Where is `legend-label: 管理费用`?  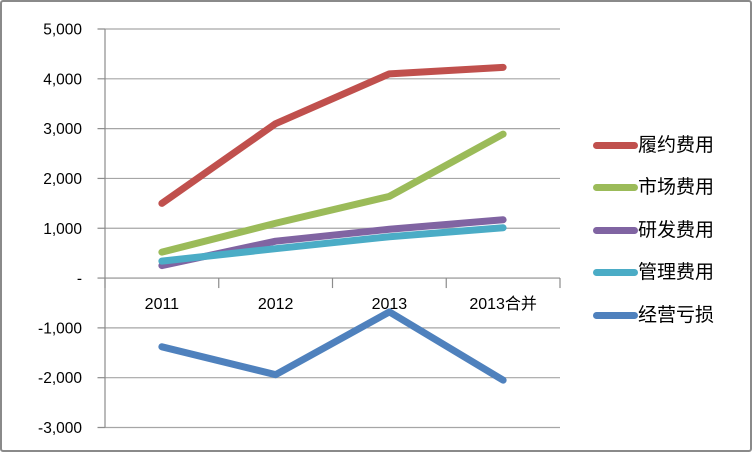
legend-label: 管理费用 is located at coordinates (676, 273).